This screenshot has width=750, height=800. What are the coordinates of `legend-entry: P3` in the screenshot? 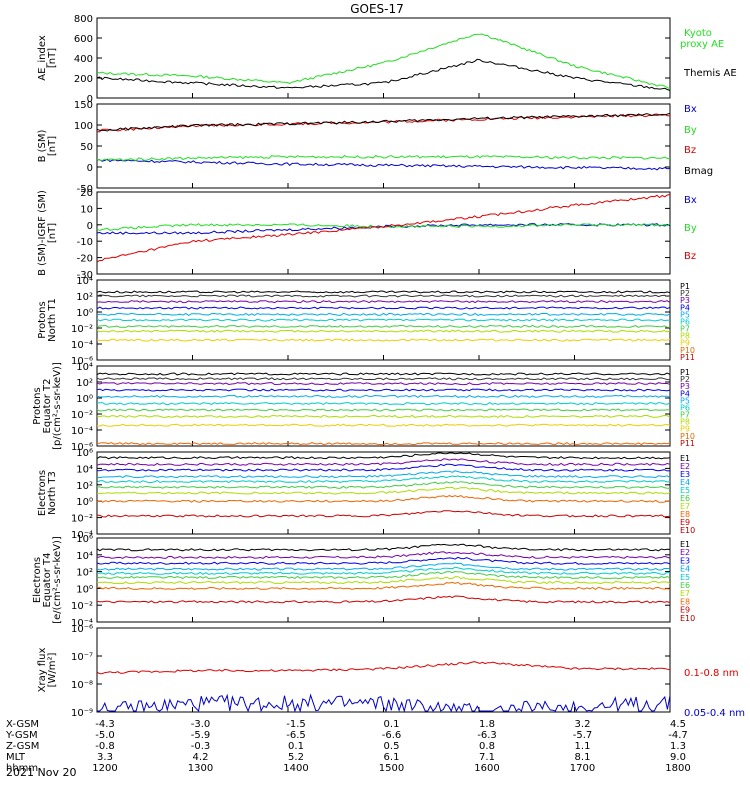 It's located at (685, 386).